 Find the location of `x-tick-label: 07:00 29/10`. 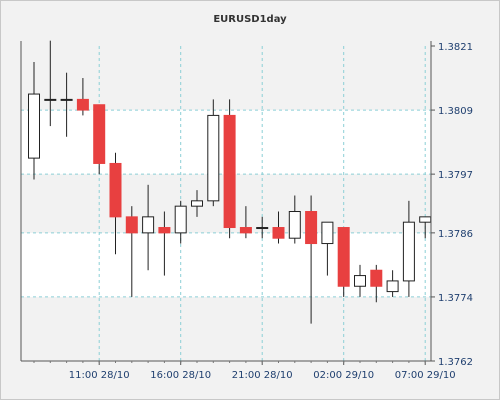

x-tick-label: 07:00 29/10 is located at coordinates (425, 375).